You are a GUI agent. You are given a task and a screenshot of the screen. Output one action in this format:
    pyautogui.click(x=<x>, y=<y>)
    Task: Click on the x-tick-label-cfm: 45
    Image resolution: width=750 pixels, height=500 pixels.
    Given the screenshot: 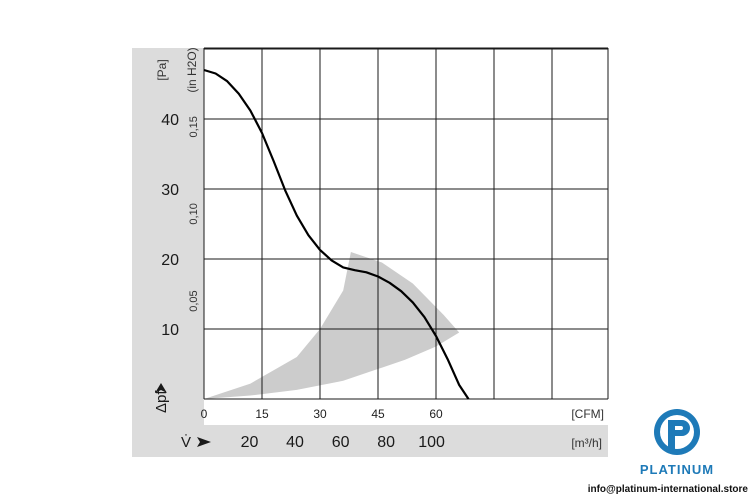 What is the action you would take?
    pyautogui.click(x=378, y=414)
    